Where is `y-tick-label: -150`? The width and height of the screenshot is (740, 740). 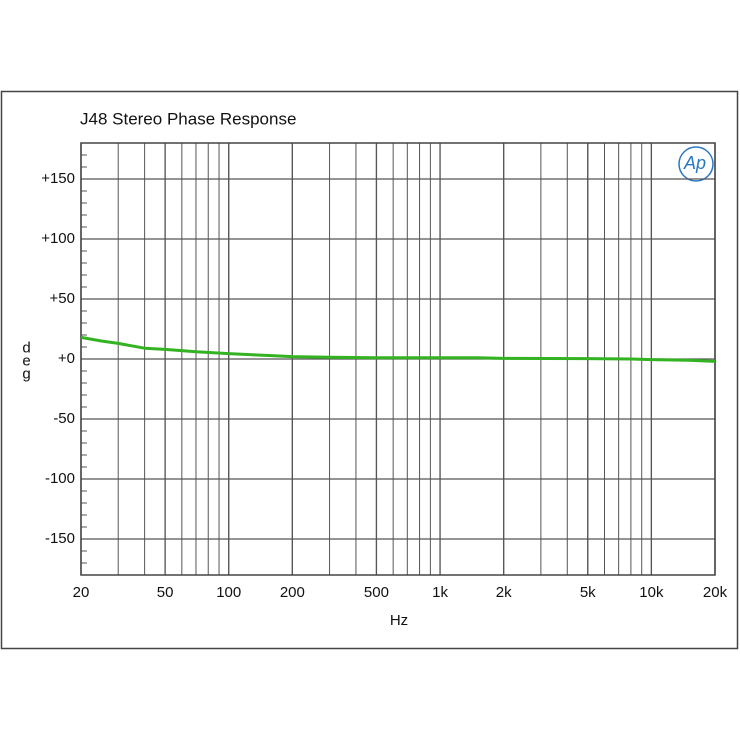
y-tick-label: -150 is located at coordinates (60, 538).